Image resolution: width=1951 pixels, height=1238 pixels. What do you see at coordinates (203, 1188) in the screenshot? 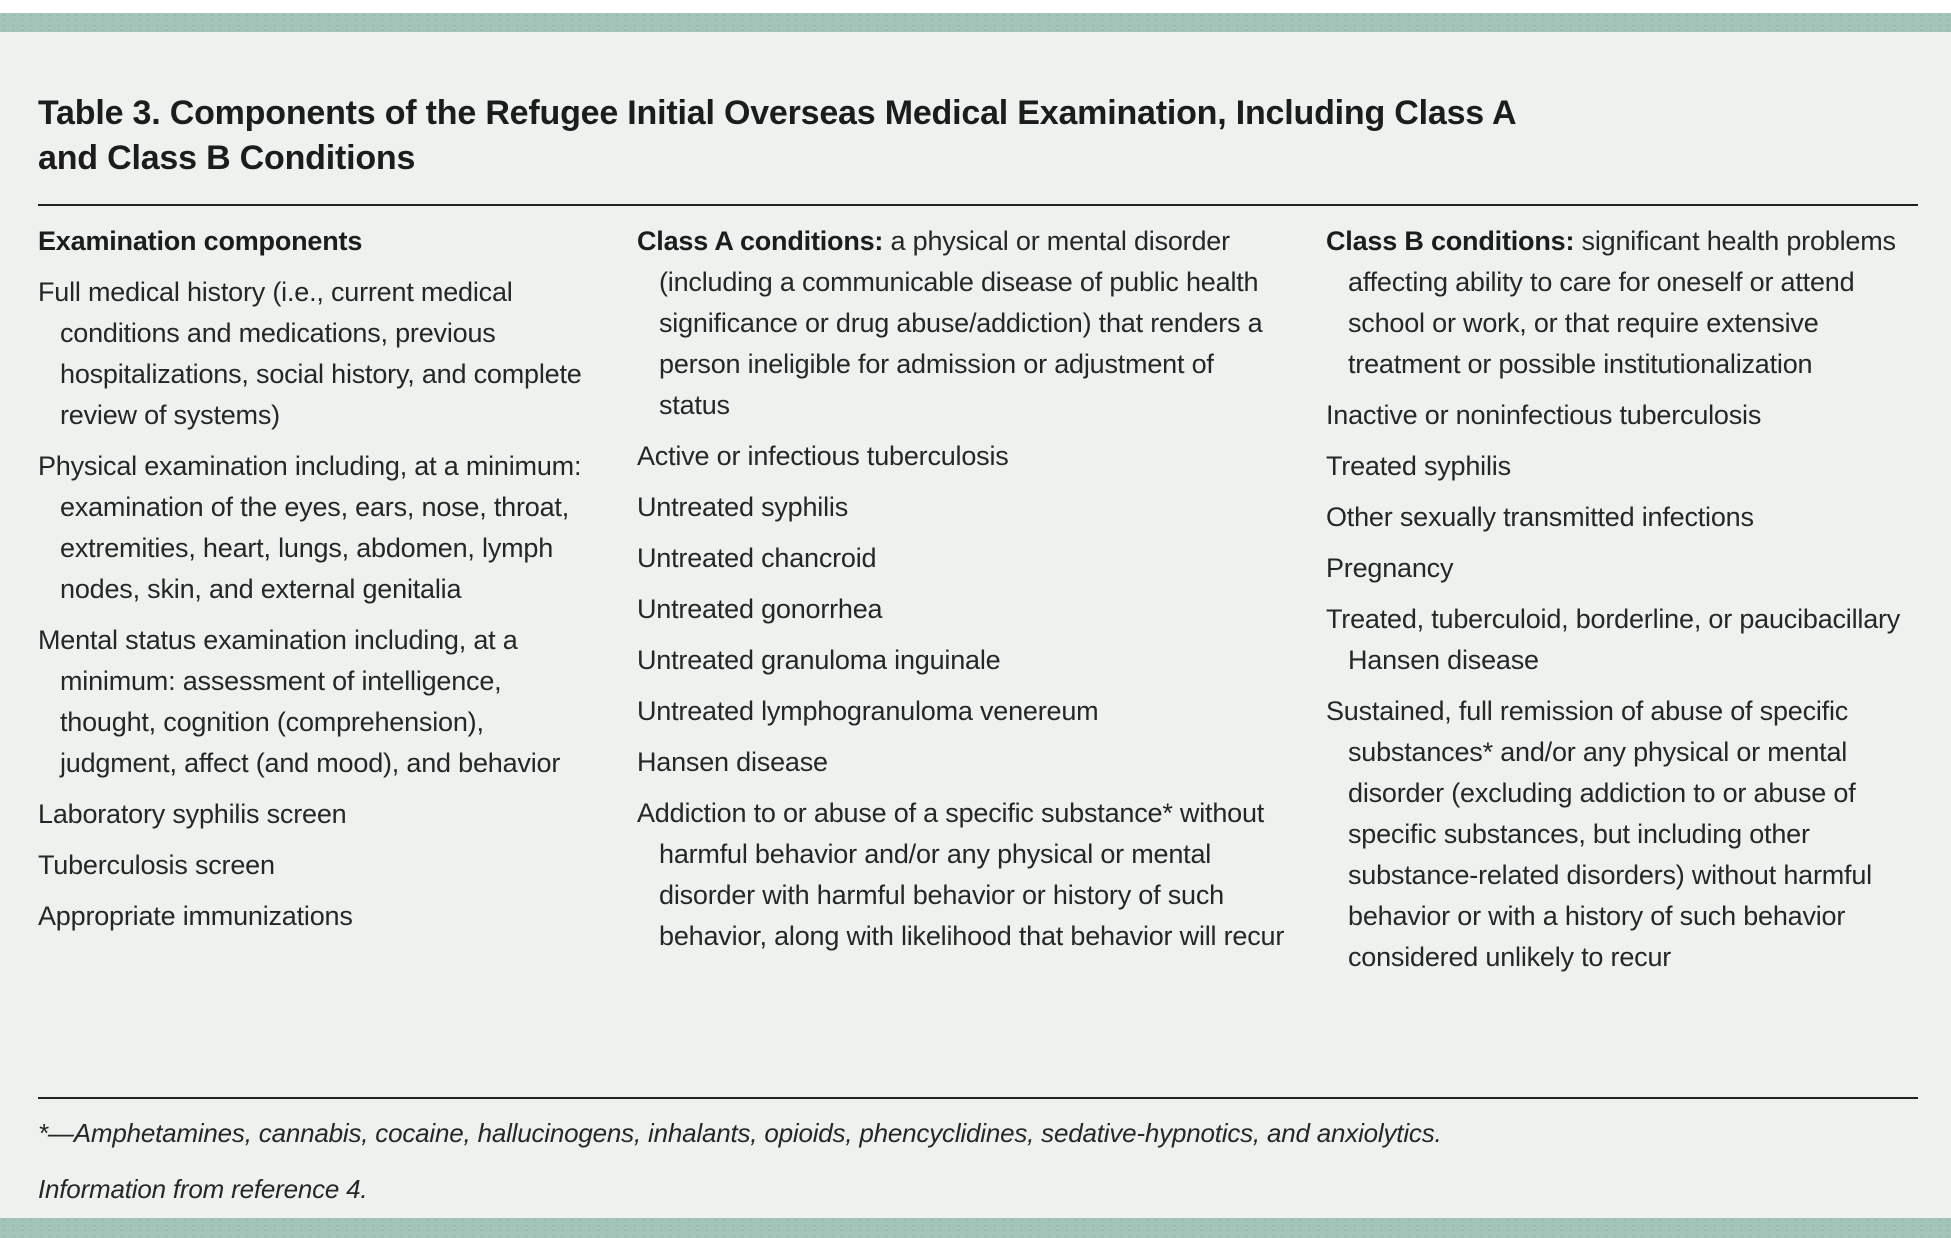
I see `footnote-source: Information from reference 4.` at bounding box center [203, 1188].